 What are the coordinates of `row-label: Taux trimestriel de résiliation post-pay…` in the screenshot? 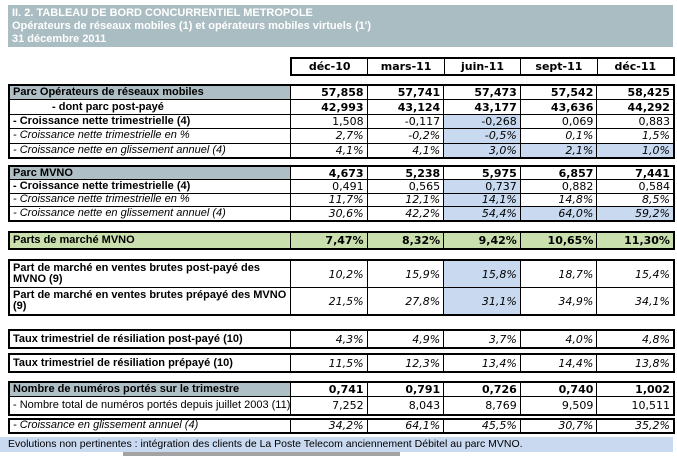 It's located at (150, 339).